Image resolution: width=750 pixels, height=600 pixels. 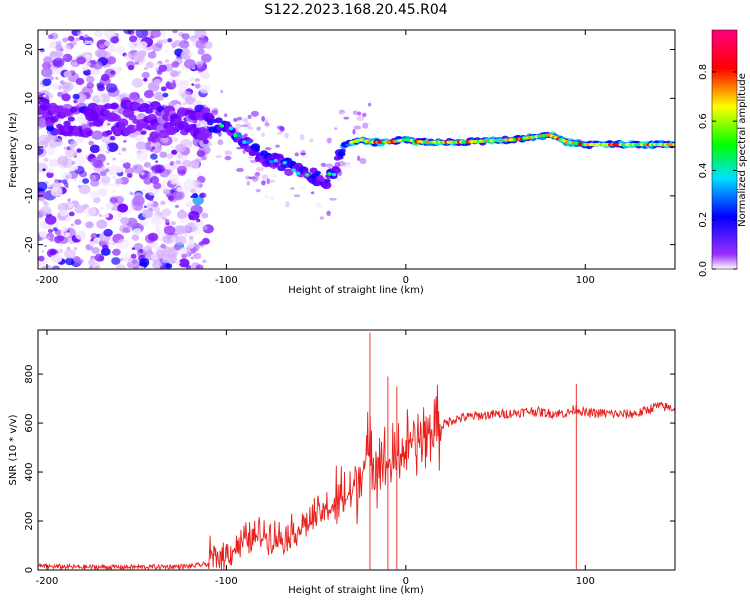 I want to click on x-tick-label: -100, so click(x=226, y=280).